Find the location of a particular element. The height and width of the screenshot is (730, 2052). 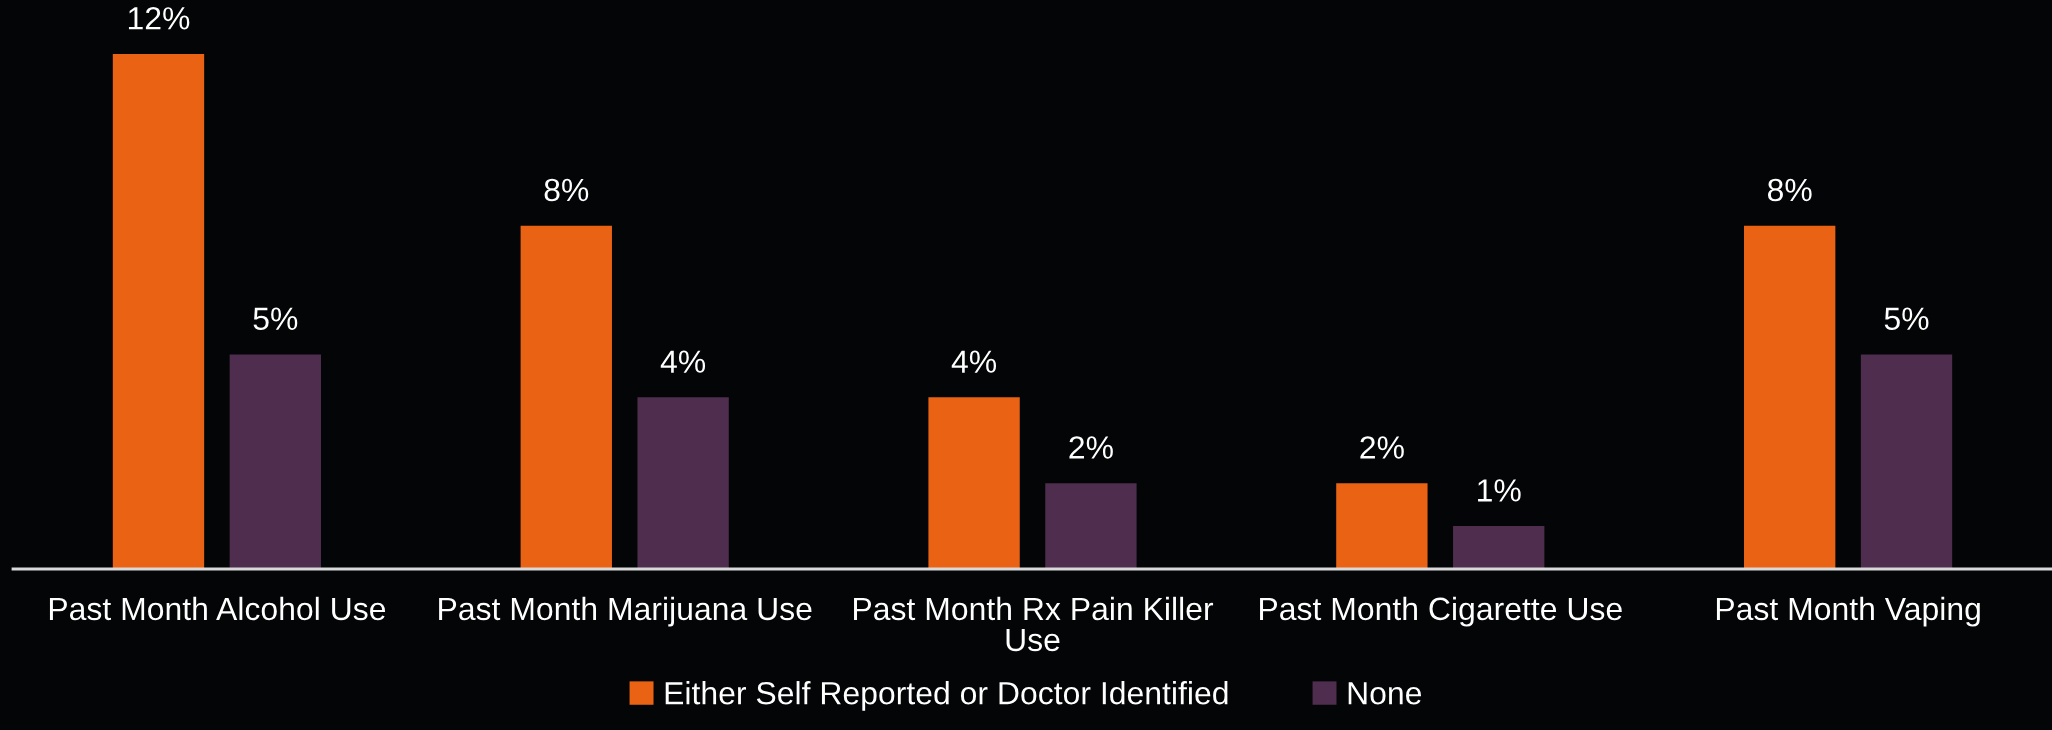

legend-label: Either Self Reported or Doctor Identified is located at coordinates (946, 696).